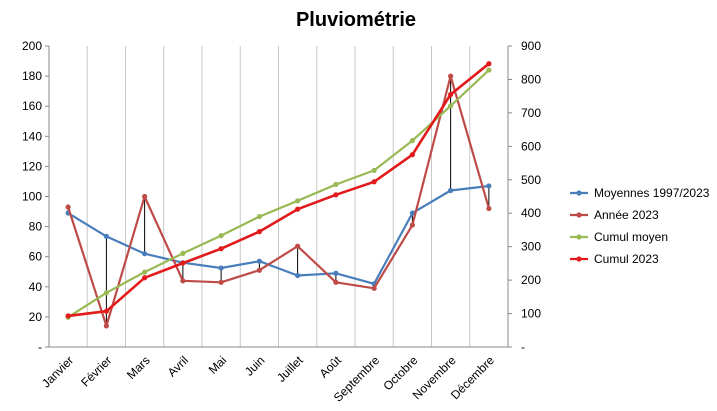  Describe the element at coordinates (32, 166) in the screenshot. I see `y-left-tick-label: 120` at that location.